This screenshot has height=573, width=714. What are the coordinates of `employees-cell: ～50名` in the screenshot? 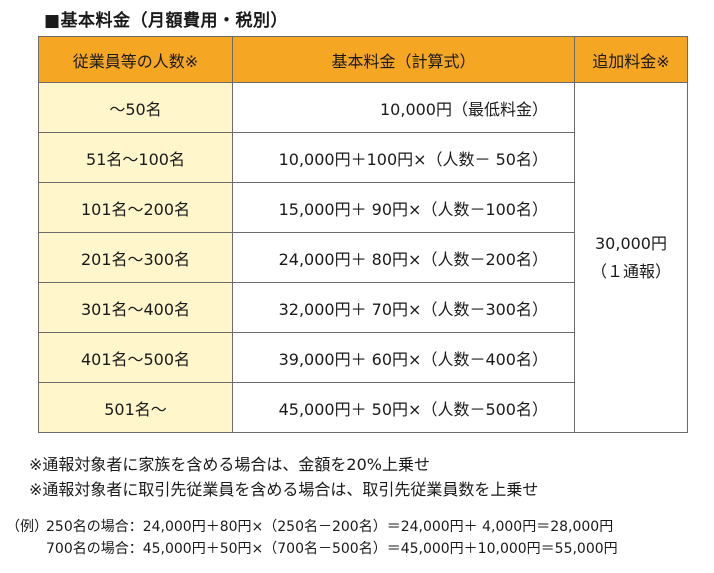 It's located at (135, 107).